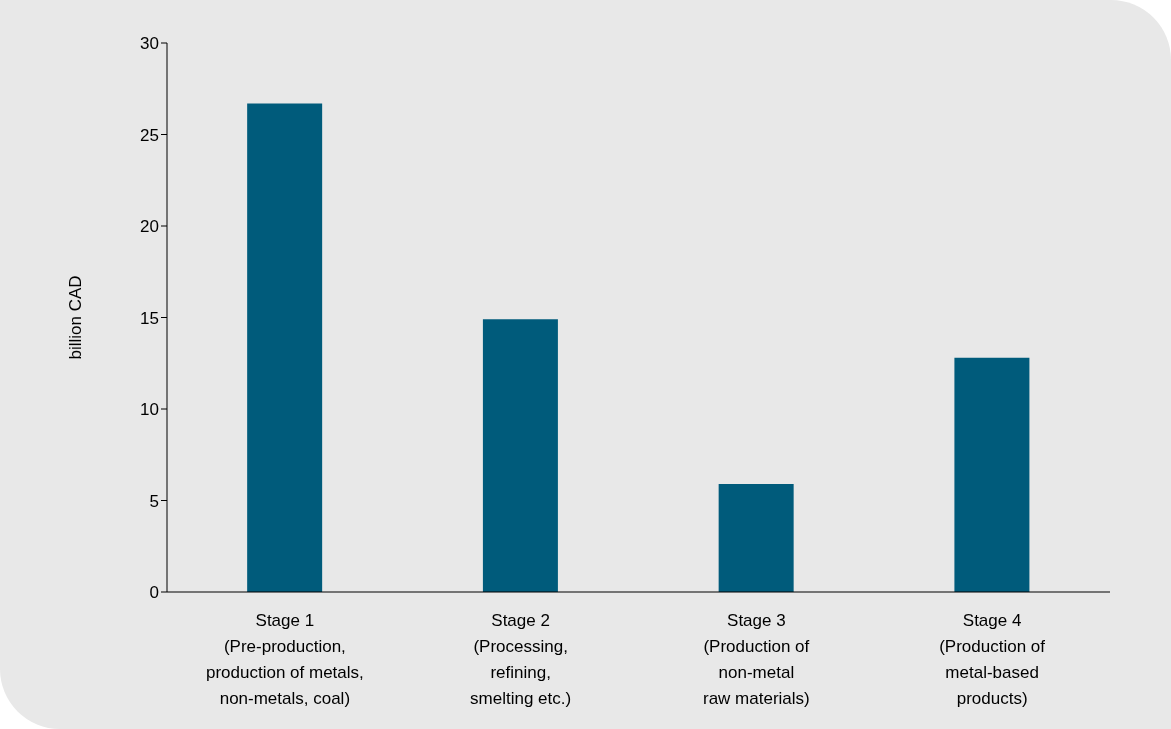 This screenshot has width=1171, height=729. What do you see at coordinates (154, 593) in the screenshot?
I see `y-tick-label: 0` at bounding box center [154, 593].